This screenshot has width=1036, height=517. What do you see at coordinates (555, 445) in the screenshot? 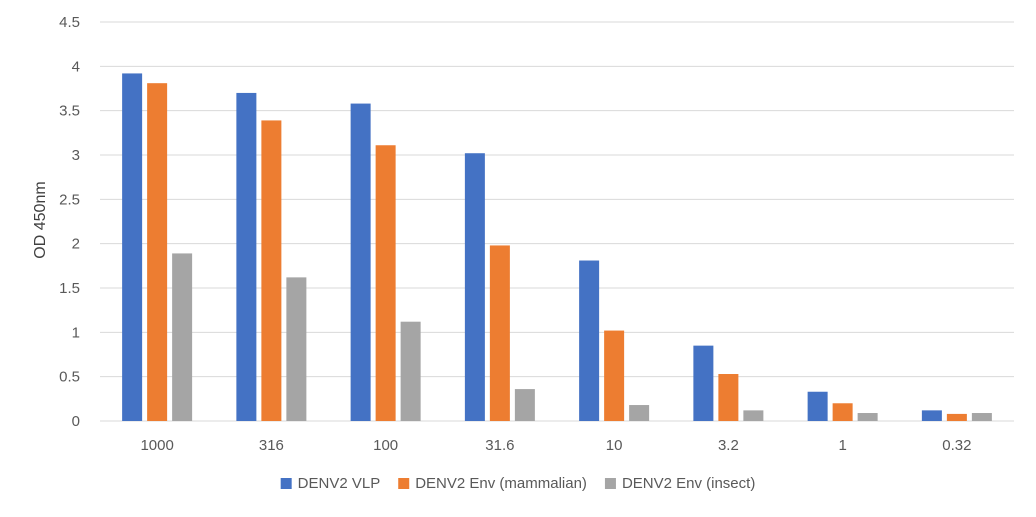
I see `x-axis-ticks: 1000 316 100 31.6 10 3.2 1 0.32` at bounding box center [555, 445].